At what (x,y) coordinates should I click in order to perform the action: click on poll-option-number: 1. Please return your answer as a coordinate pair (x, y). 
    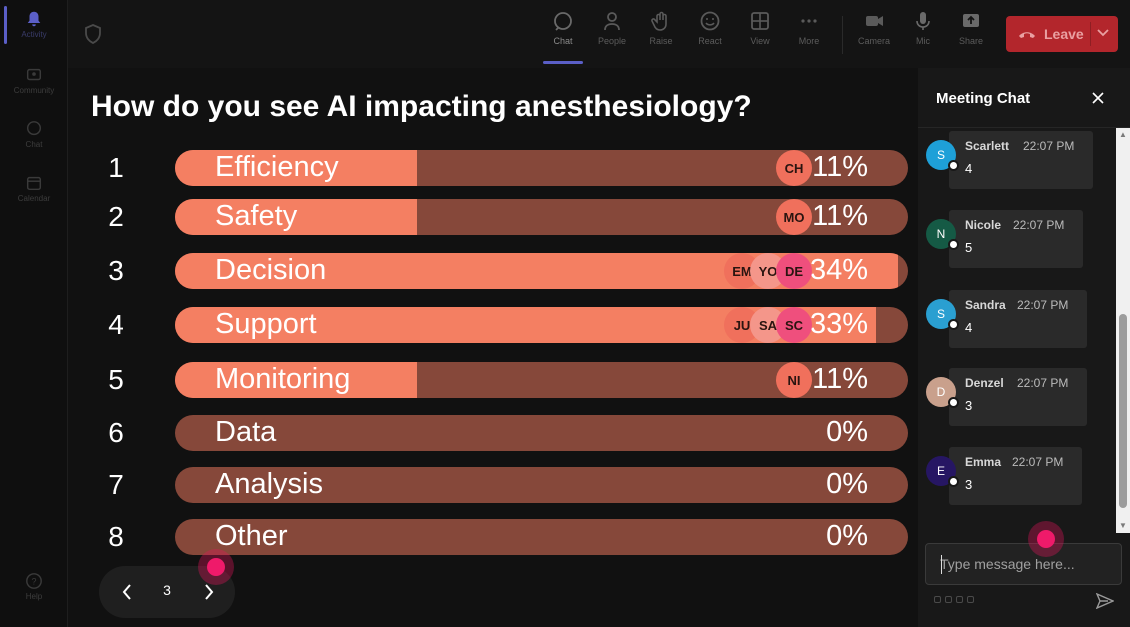
    Looking at the image, I should click on (116, 167).